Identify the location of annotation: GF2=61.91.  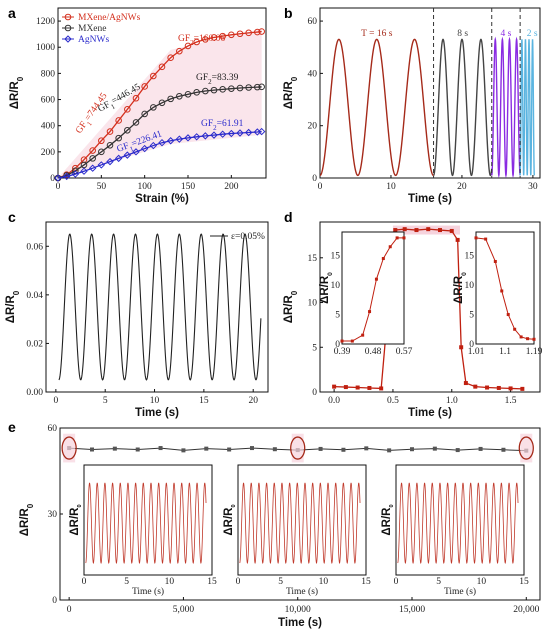
(222, 125).